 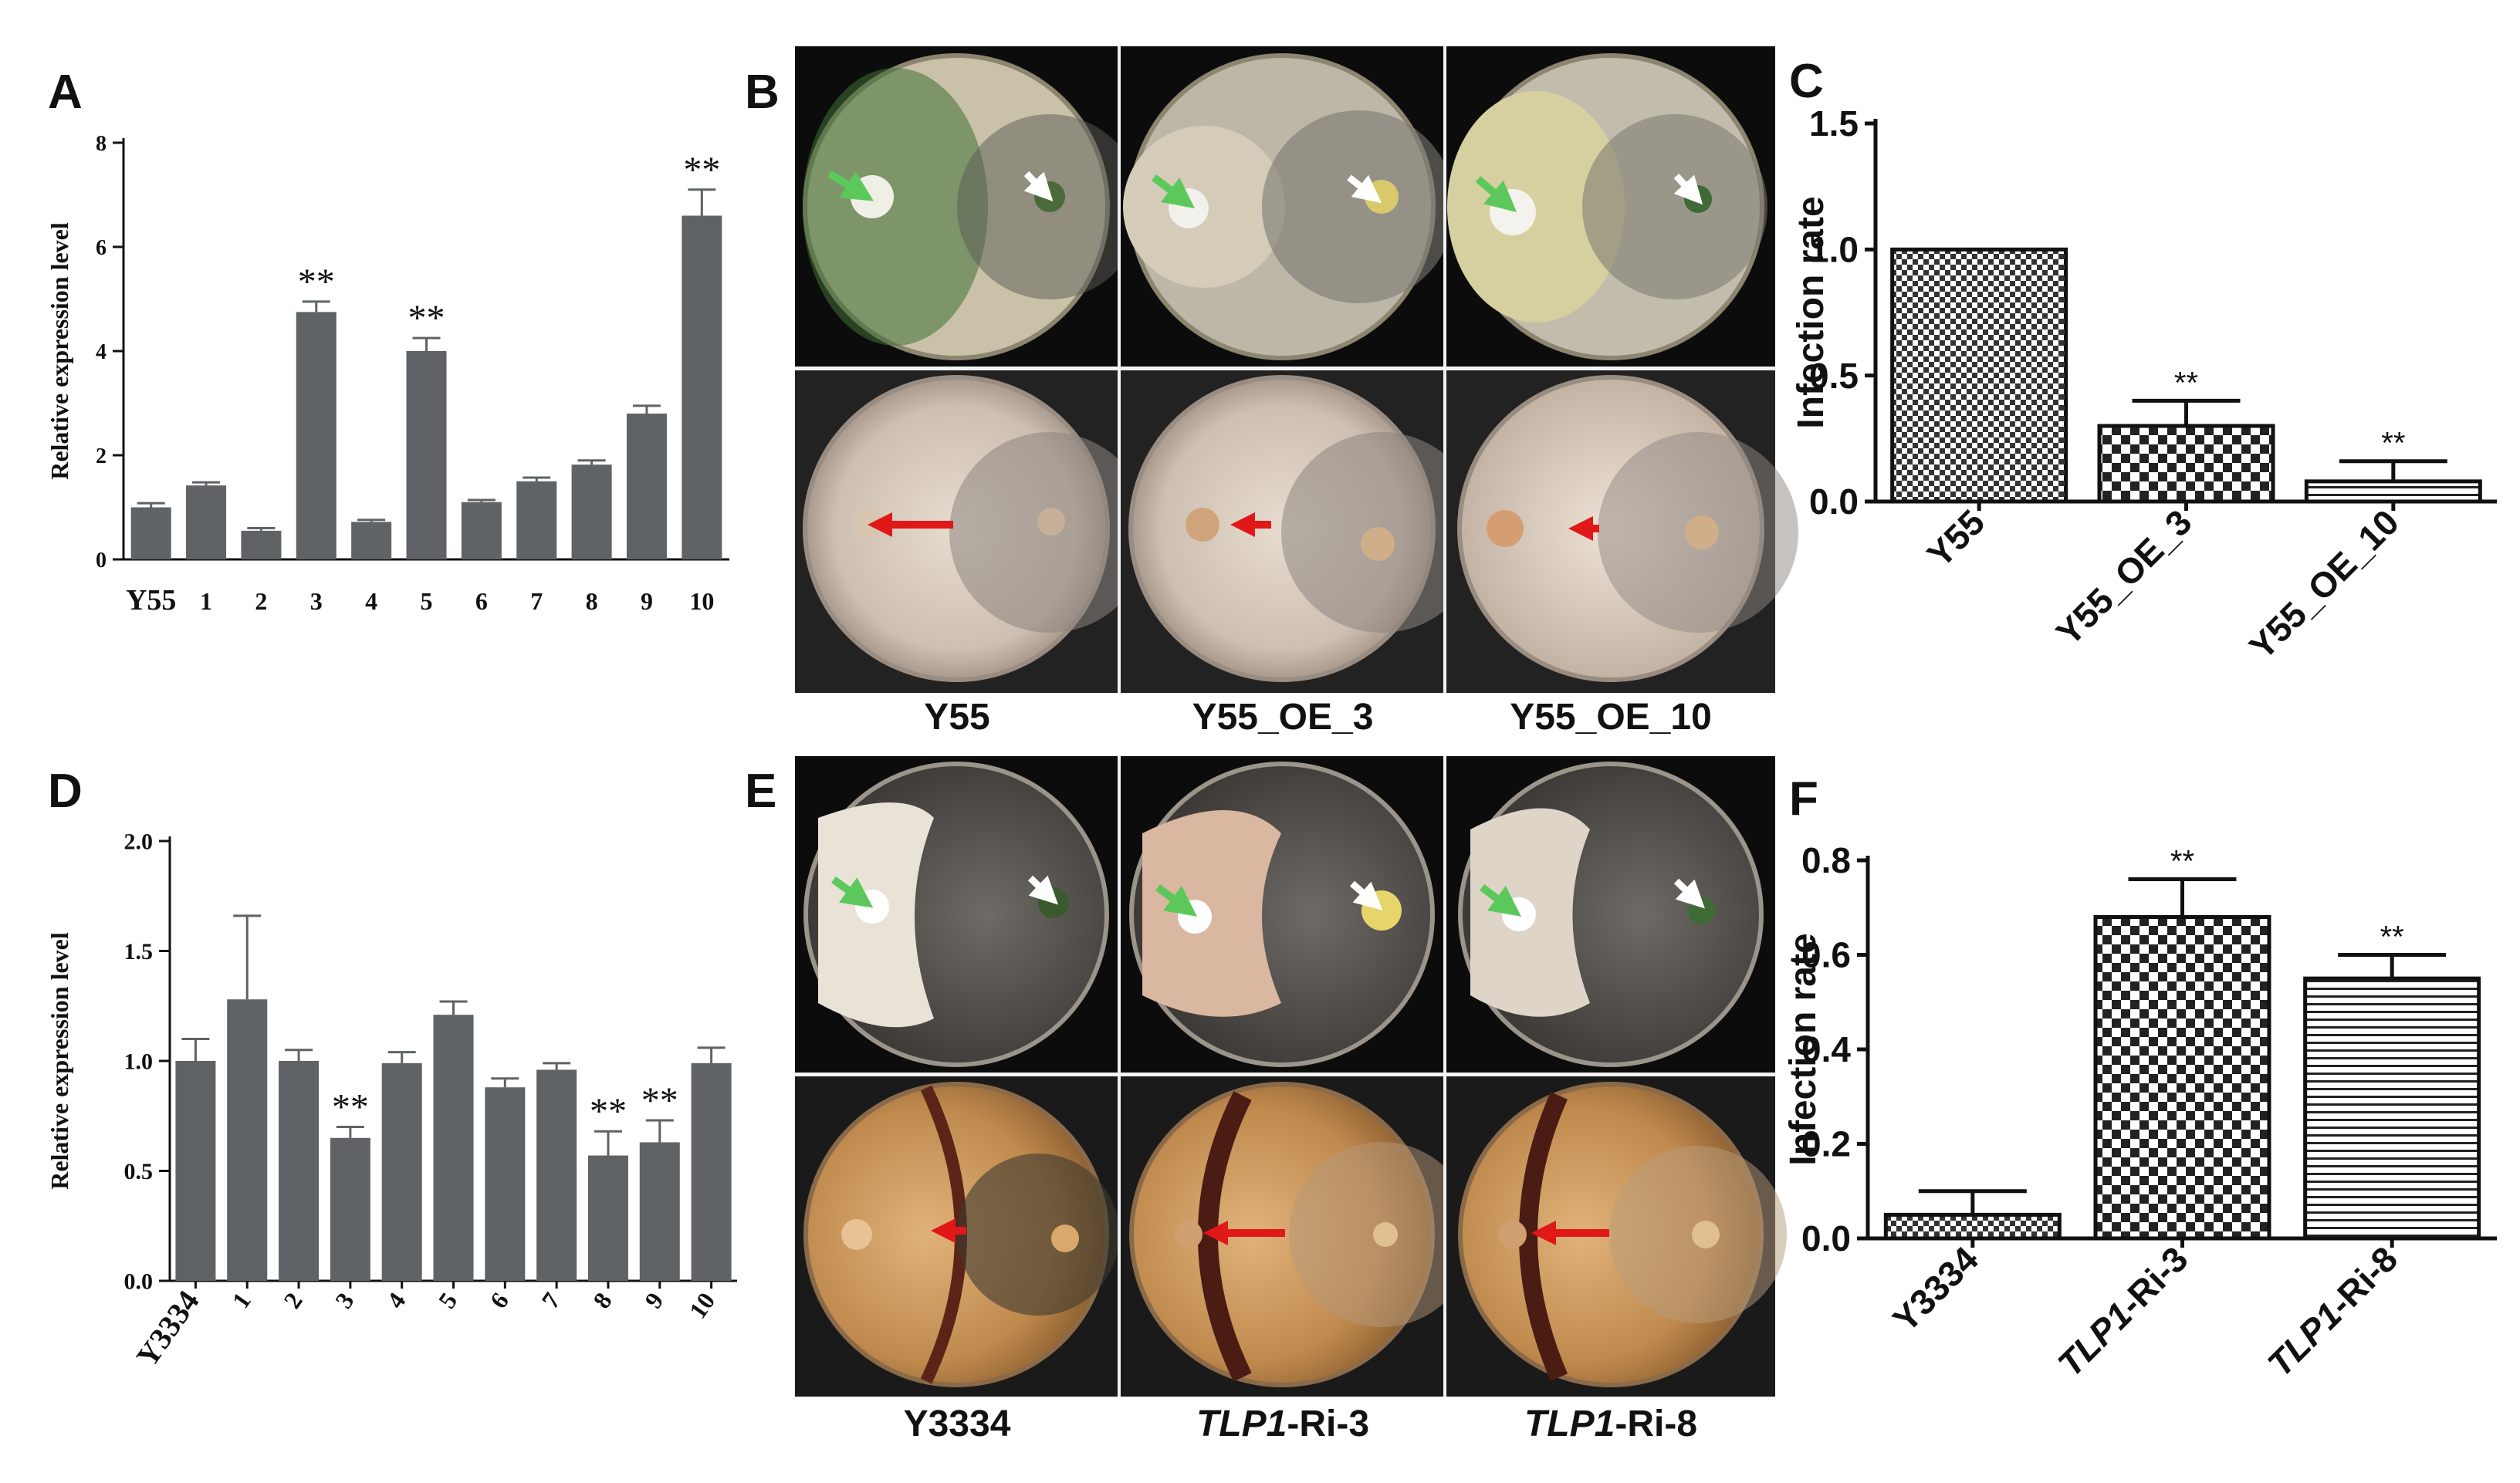 What do you see at coordinates (293, 1300) in the screenshot?
I see `x-tick-label: 2` at bounding box center [293, 1300].